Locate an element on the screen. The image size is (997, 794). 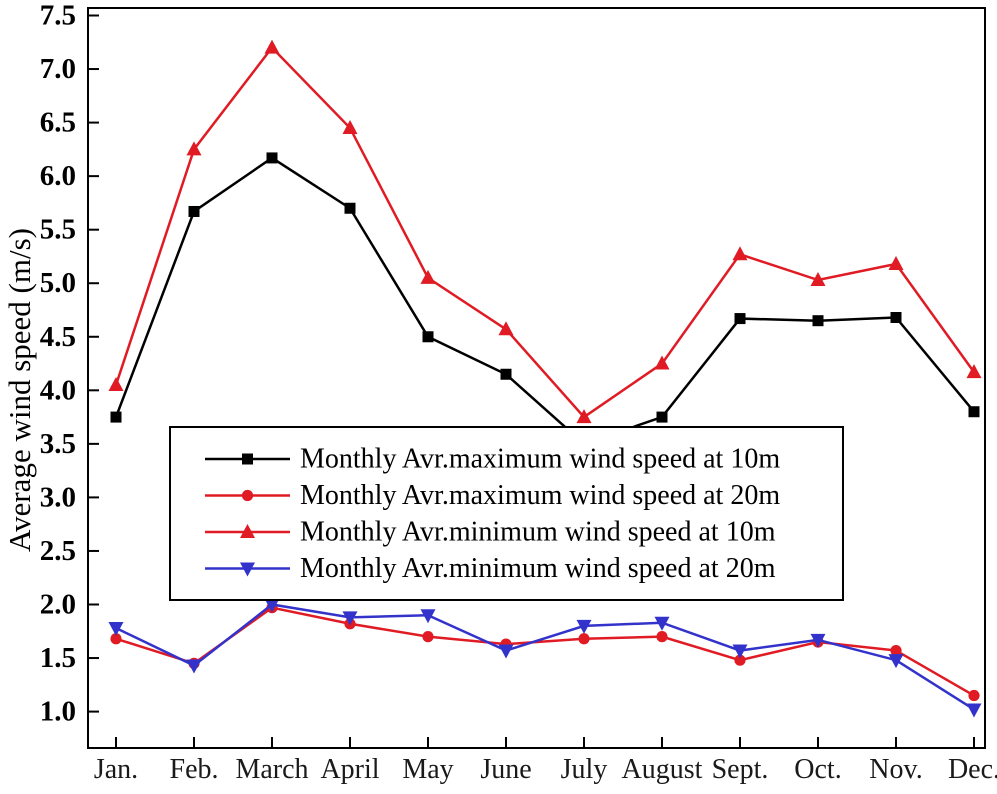
x-tick-label: Dec. is located at coordinates (972, 769).